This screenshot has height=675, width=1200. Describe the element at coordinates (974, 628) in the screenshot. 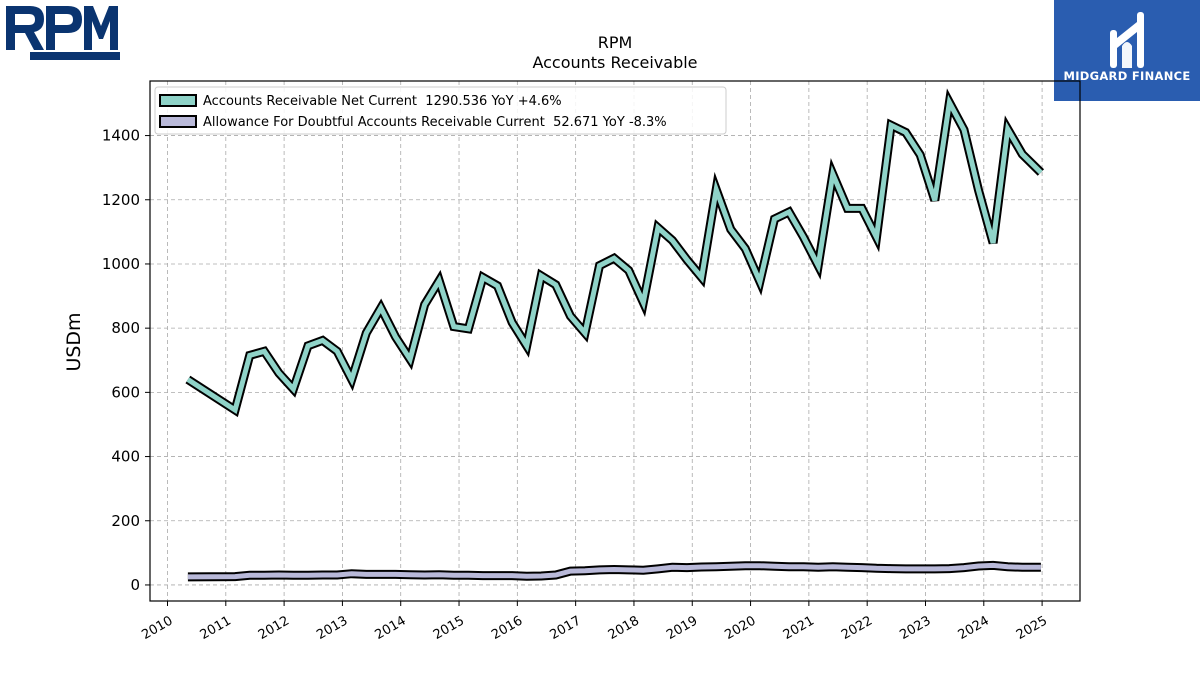

I see `x-tick-label: 2024` at that location.